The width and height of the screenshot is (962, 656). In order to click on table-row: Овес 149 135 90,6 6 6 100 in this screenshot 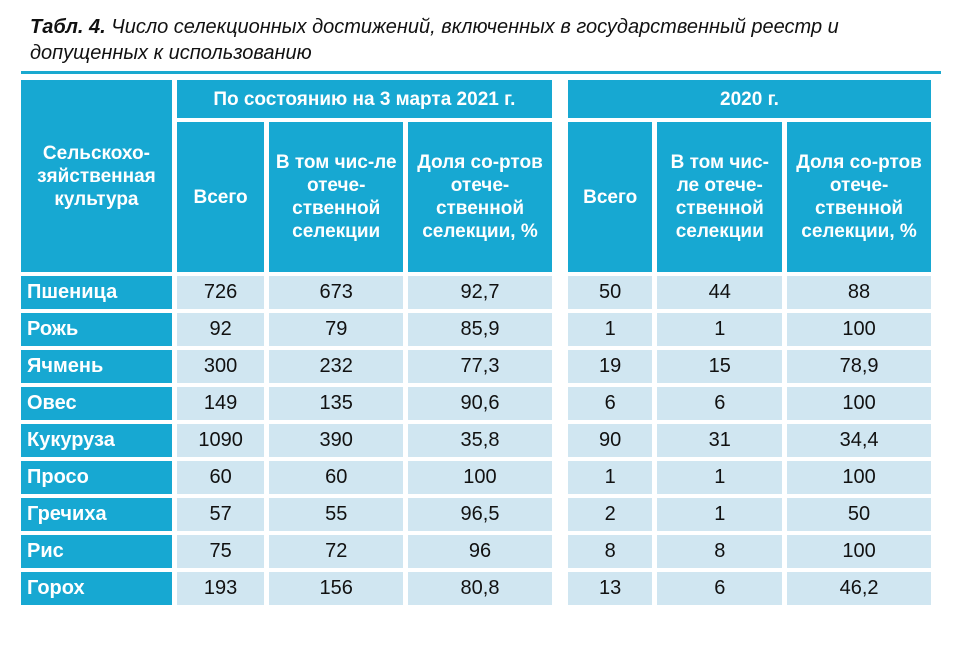, I will do `click(476, 403)`.